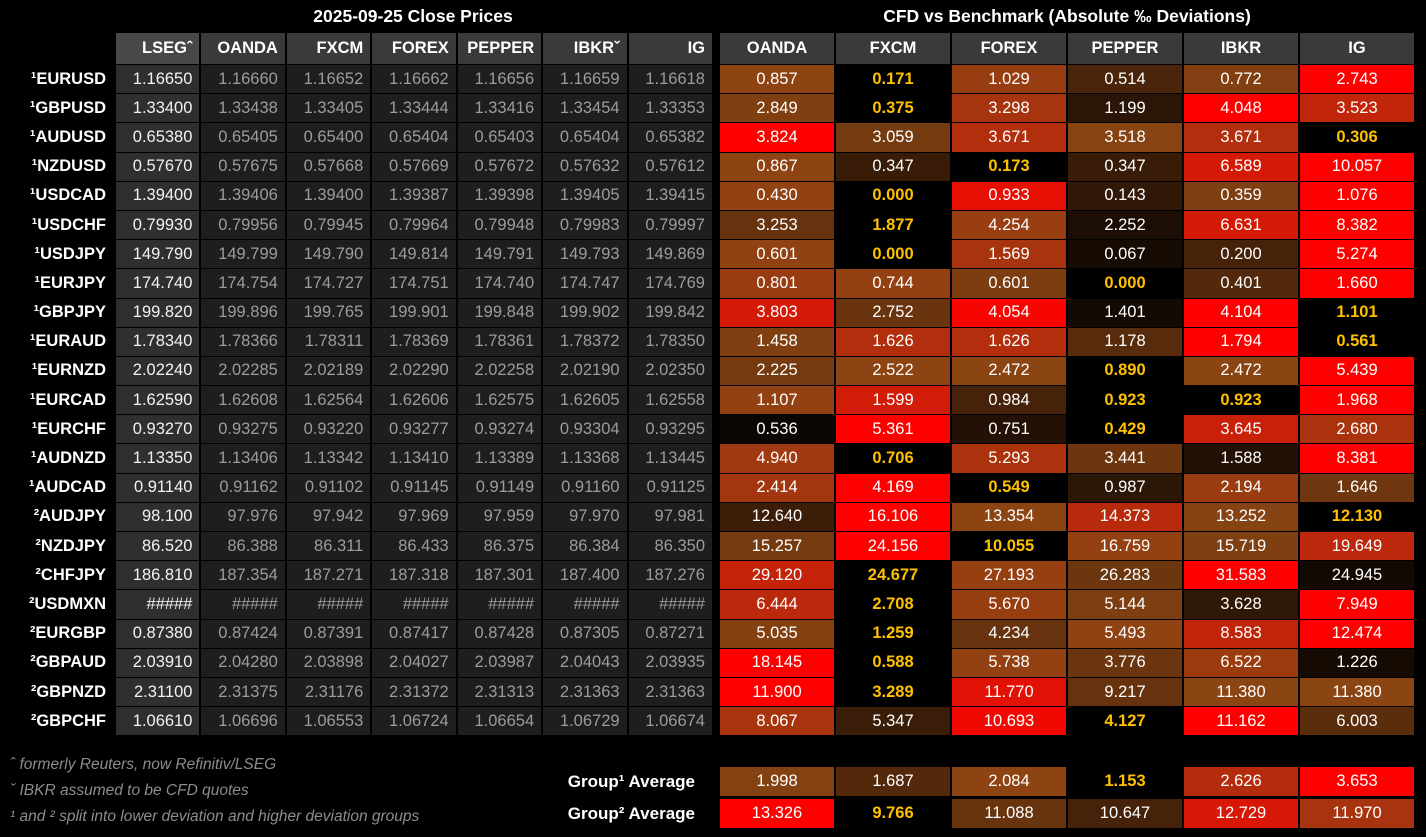 The image size is (1426, 837). What do you see at coordinates (158, 458) in the screenshot?
I see `benchmark-price-cell: 1.13350` at bounding box center [158, 458].